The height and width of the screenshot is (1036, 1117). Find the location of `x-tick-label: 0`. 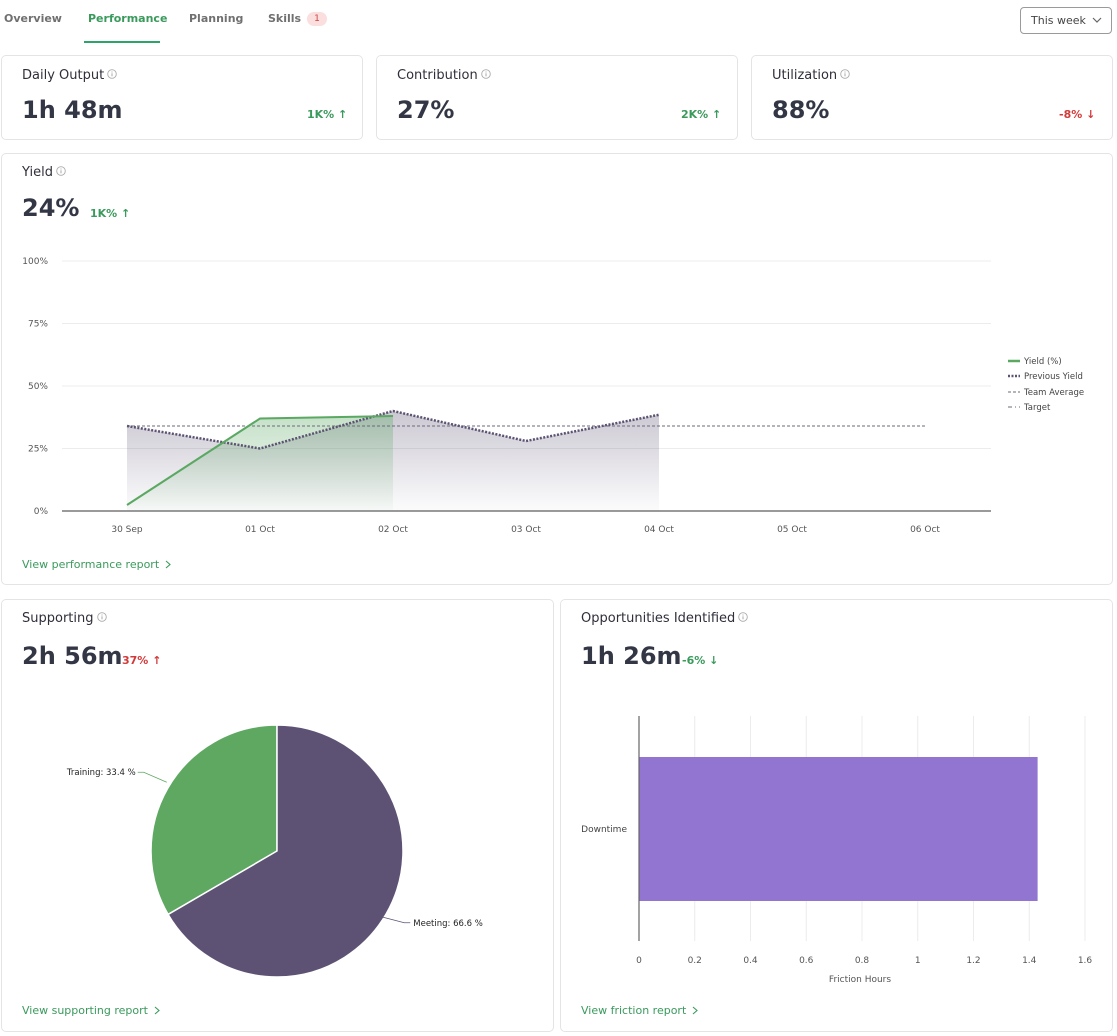

x-tick-label: 0 is located at coordinates (639, 961).